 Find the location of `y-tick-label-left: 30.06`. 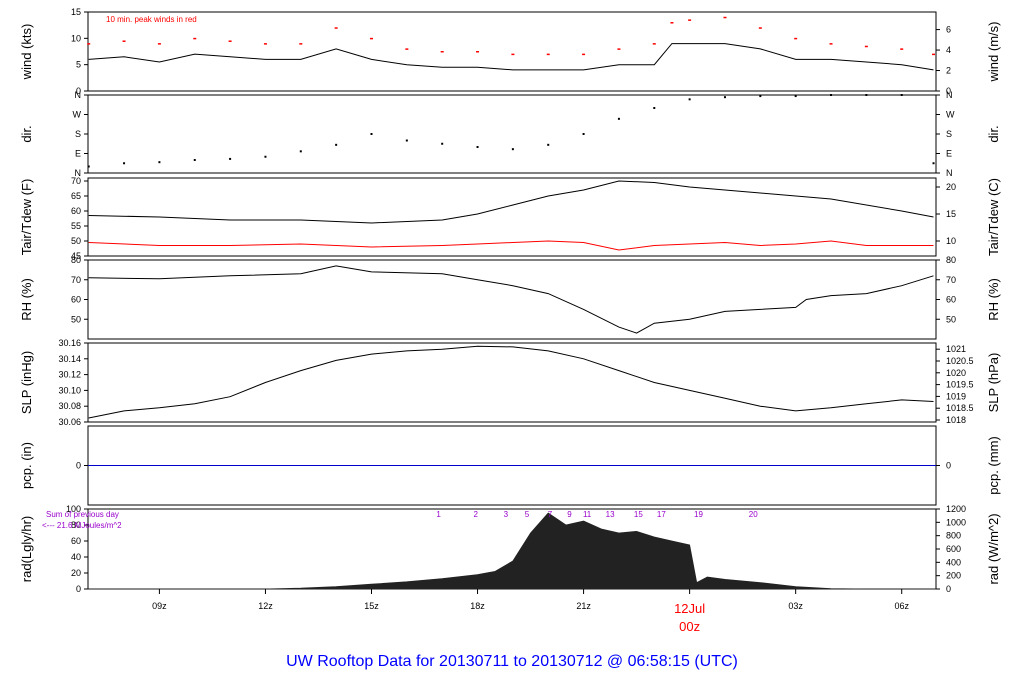

y-tick-label-left: 30.06 is located at coordinates (69, 422).